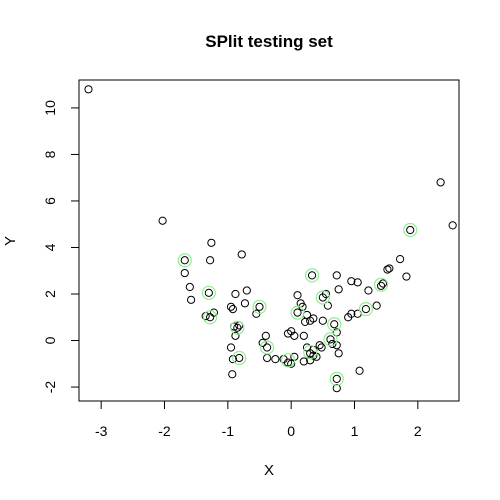 The image size is (500, 500). Describe the element at coordinates (50, 247) in the screenshot. I see `y-tick-label: 4` at that location.